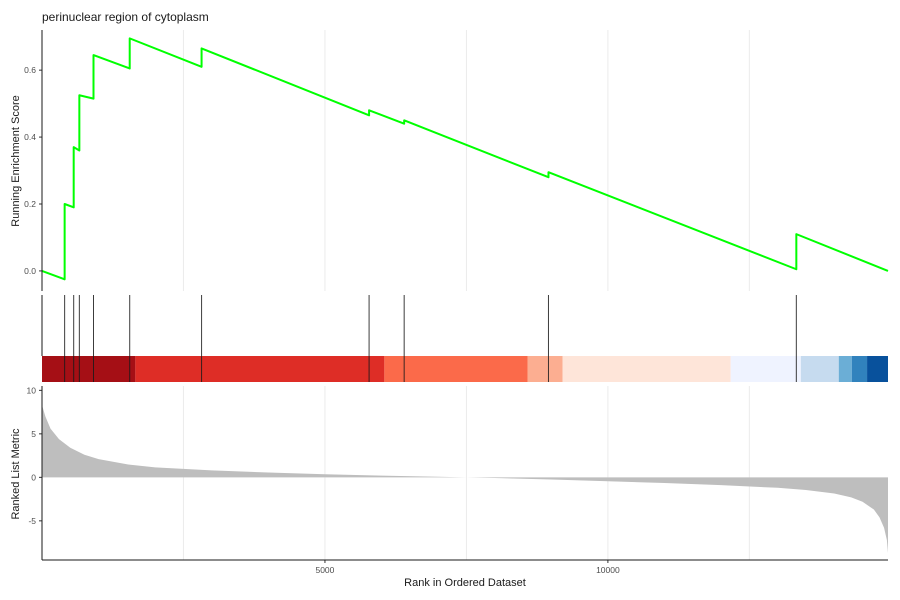 Image resolution: width=900 pixels, height=600 pixels. Describe the element at coordinates (464, 338) in the screenshot. I see `gene-hits-panel` at that location.